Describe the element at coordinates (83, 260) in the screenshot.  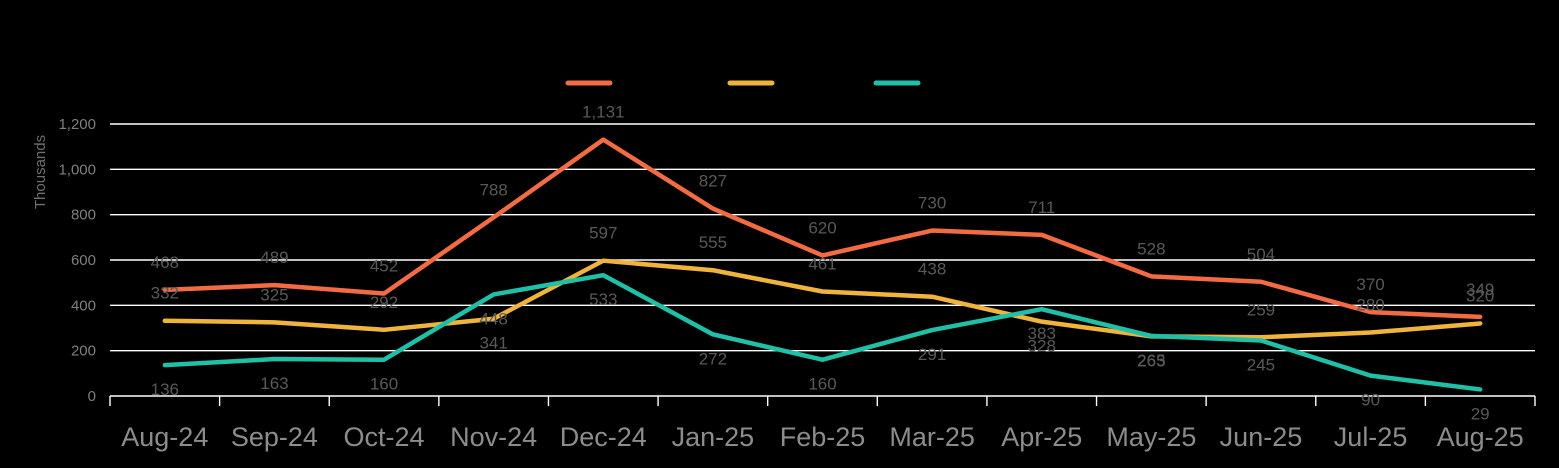
I see `y-tick-label: 600` at that location.